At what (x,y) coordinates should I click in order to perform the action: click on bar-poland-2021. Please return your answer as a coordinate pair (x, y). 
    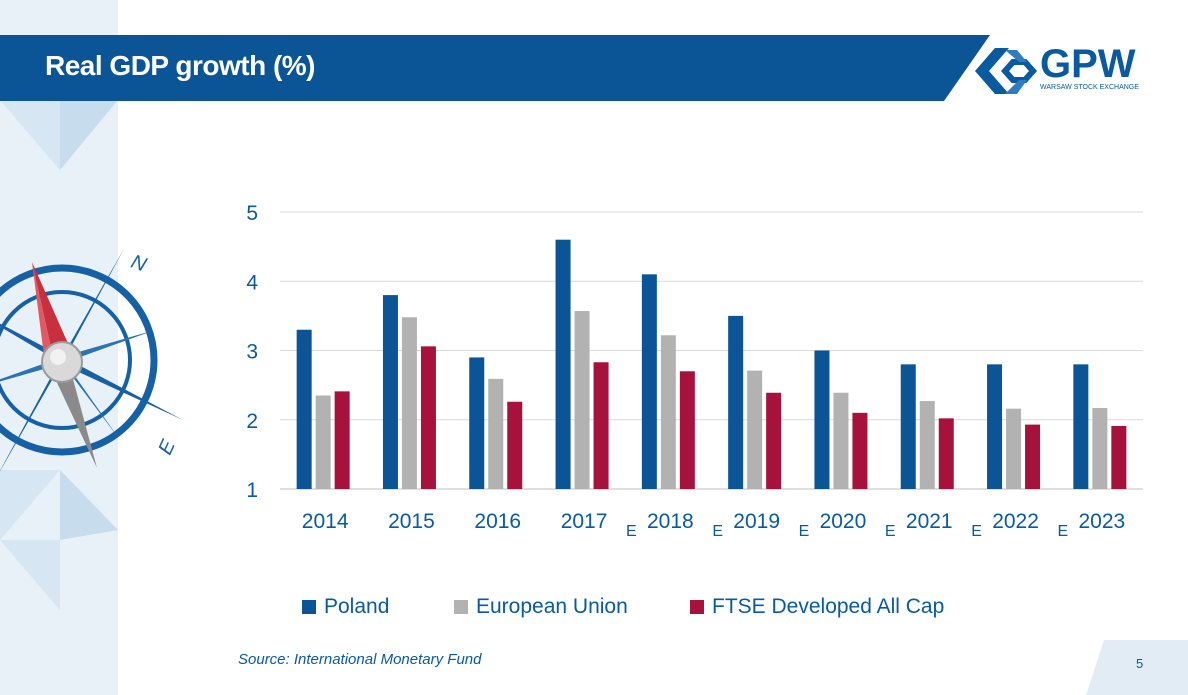
    Looking at the image, I should click on (908, 426).